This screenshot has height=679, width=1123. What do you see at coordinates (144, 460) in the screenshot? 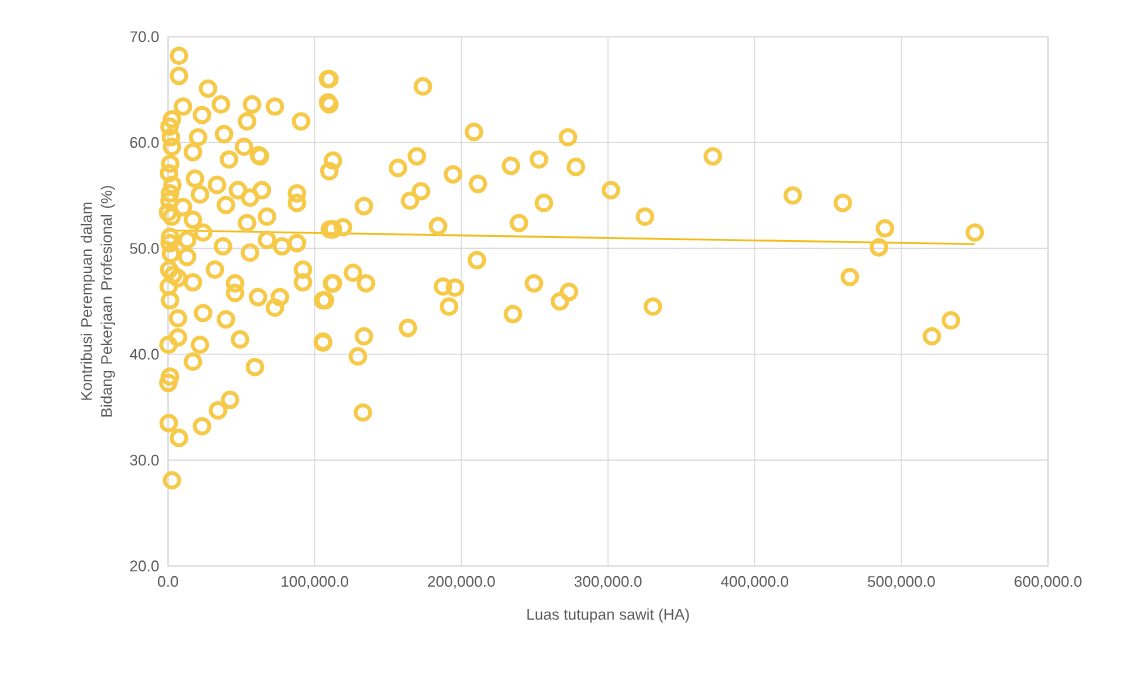
I see `y-tick-label: 30.0` at bounding box center [144, 460].